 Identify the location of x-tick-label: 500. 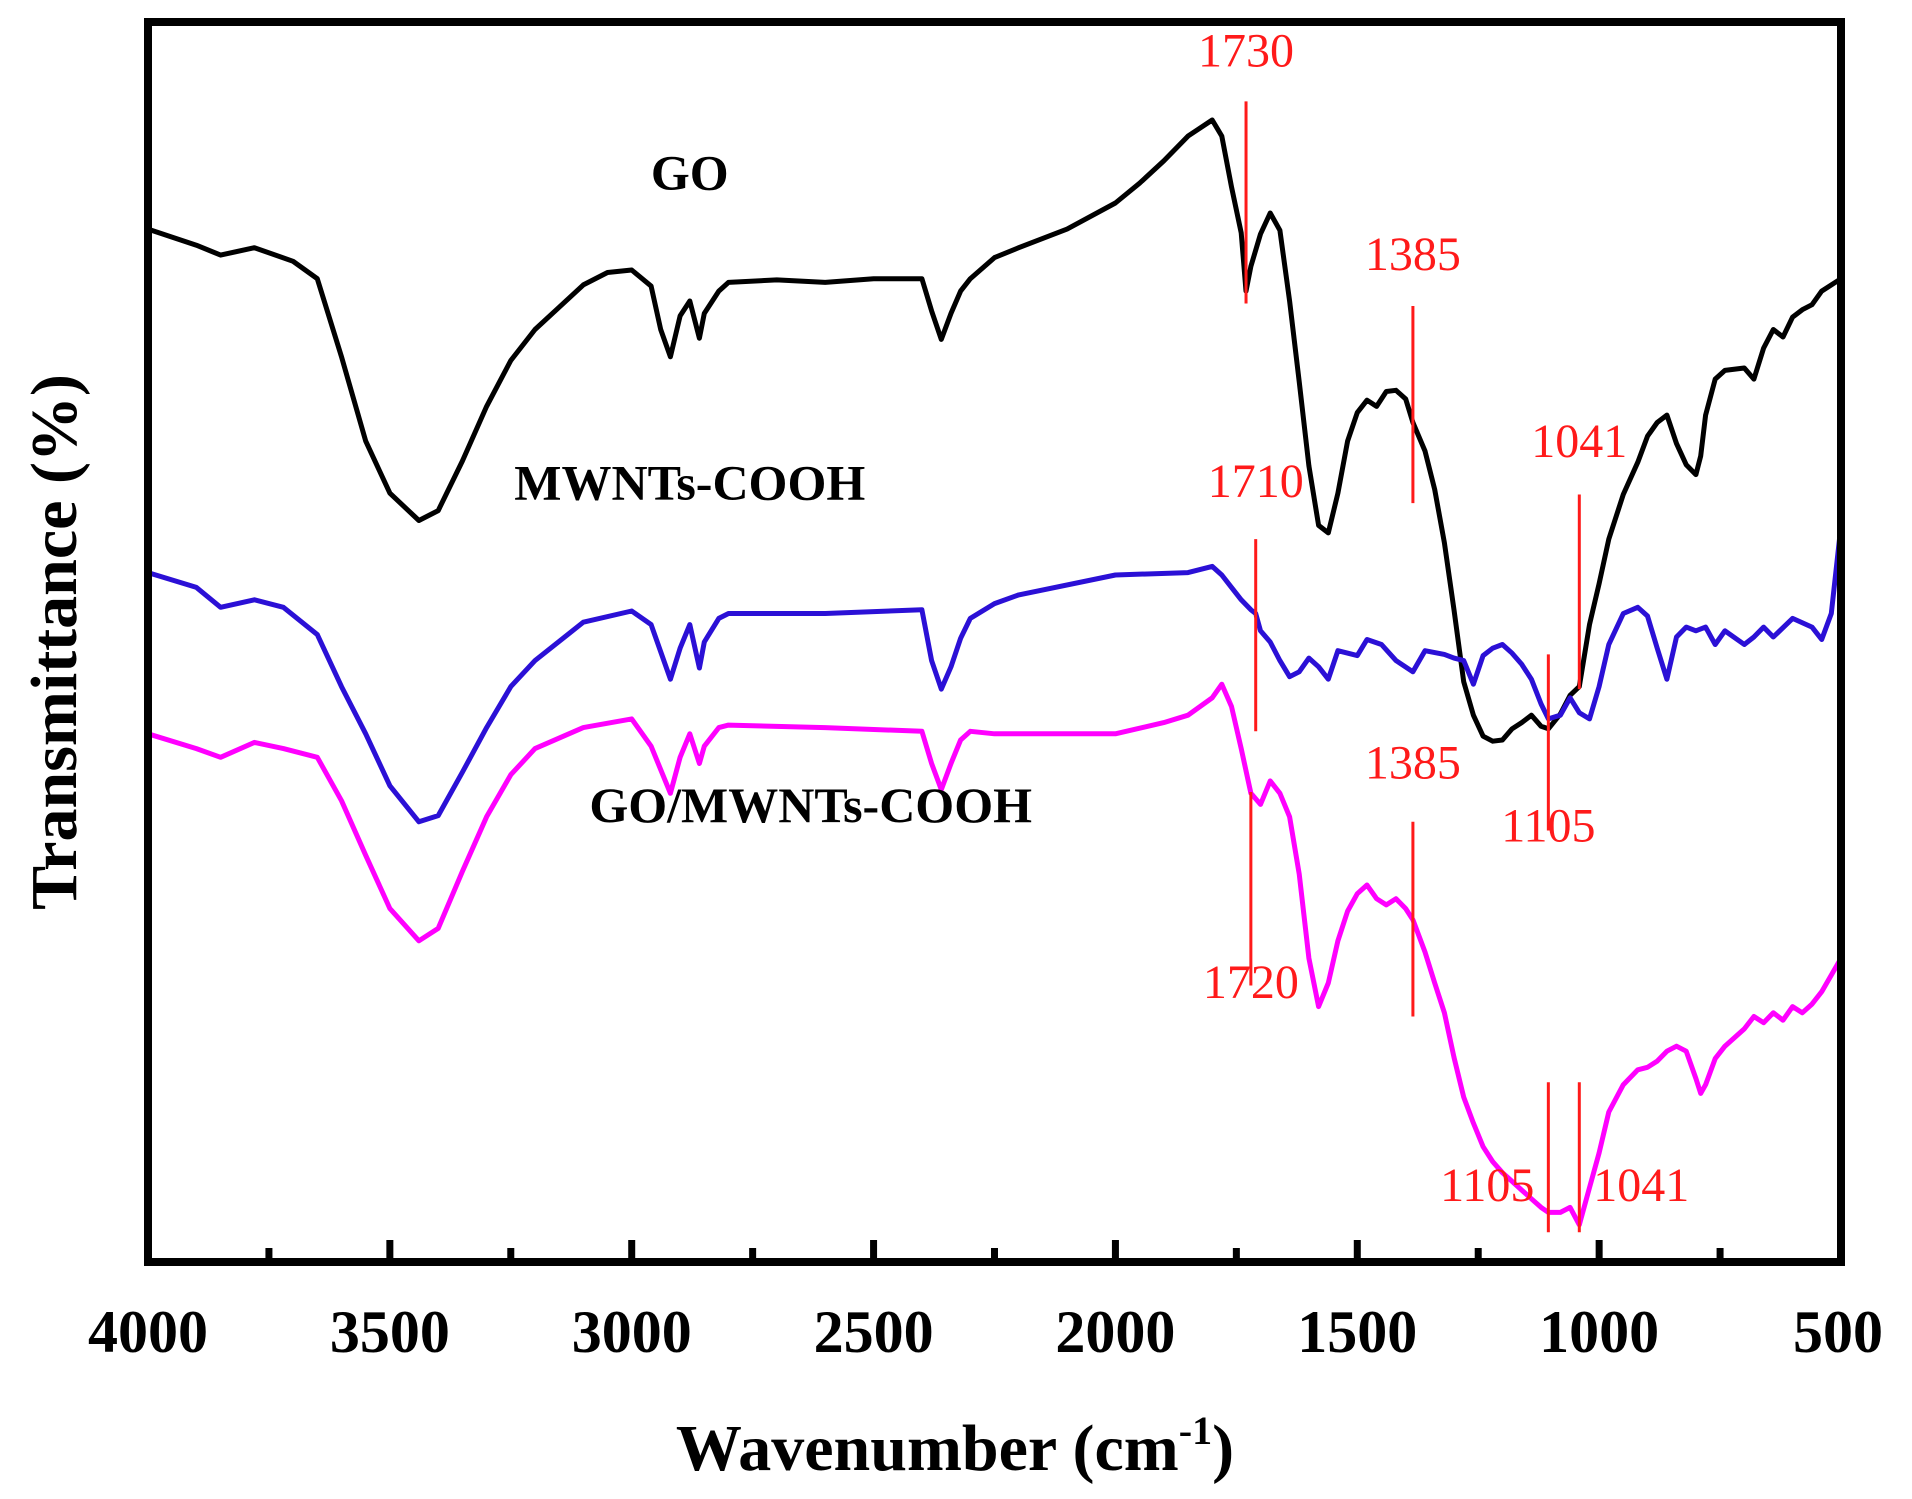
(1838, 1332).